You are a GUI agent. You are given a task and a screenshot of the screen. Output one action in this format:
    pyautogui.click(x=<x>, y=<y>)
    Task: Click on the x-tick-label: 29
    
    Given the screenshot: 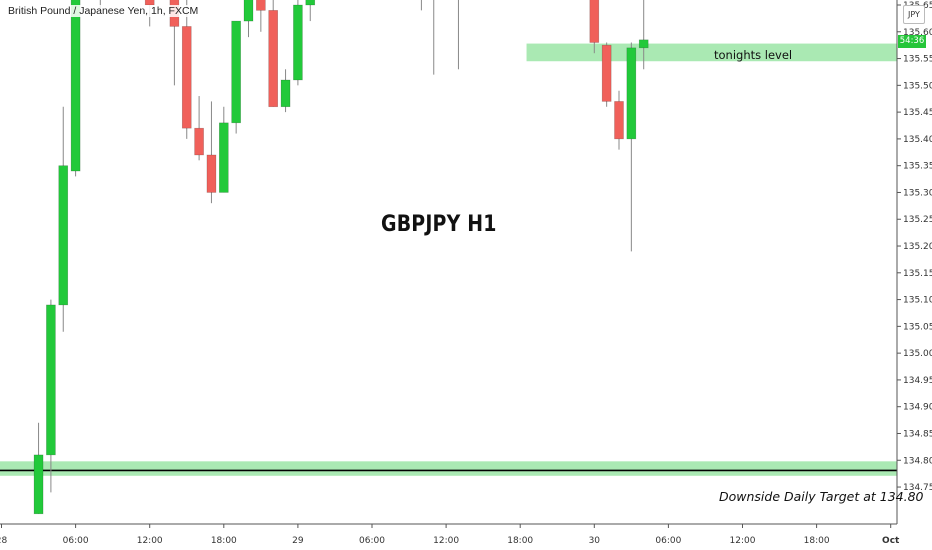 What is the action you would take?
    pyautogui.click(x=298, y=541)
    